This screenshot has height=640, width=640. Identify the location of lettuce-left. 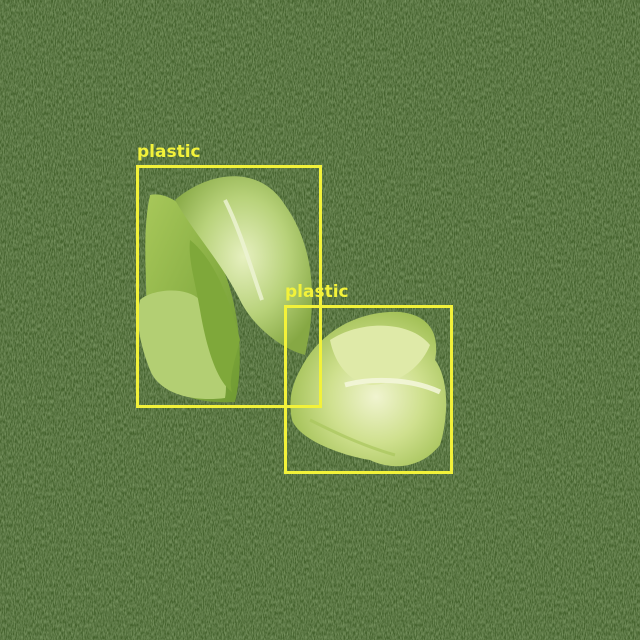
(225, 289).